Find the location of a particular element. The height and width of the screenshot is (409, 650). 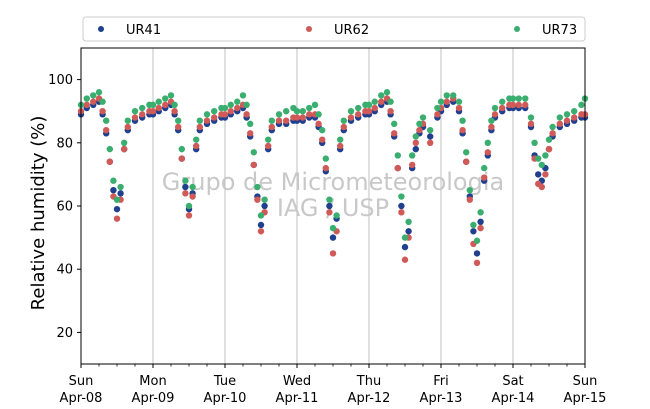

x-tick-day-1: Mon is located at coordinates (152, 381).